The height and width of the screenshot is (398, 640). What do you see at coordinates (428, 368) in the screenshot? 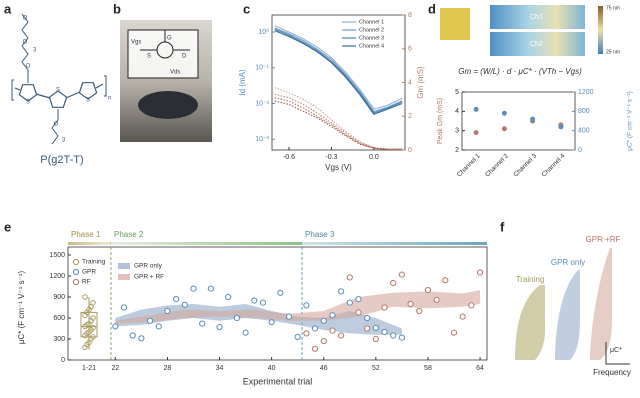
I see `x-tick-label: 58` at bounding box center [428, 368].